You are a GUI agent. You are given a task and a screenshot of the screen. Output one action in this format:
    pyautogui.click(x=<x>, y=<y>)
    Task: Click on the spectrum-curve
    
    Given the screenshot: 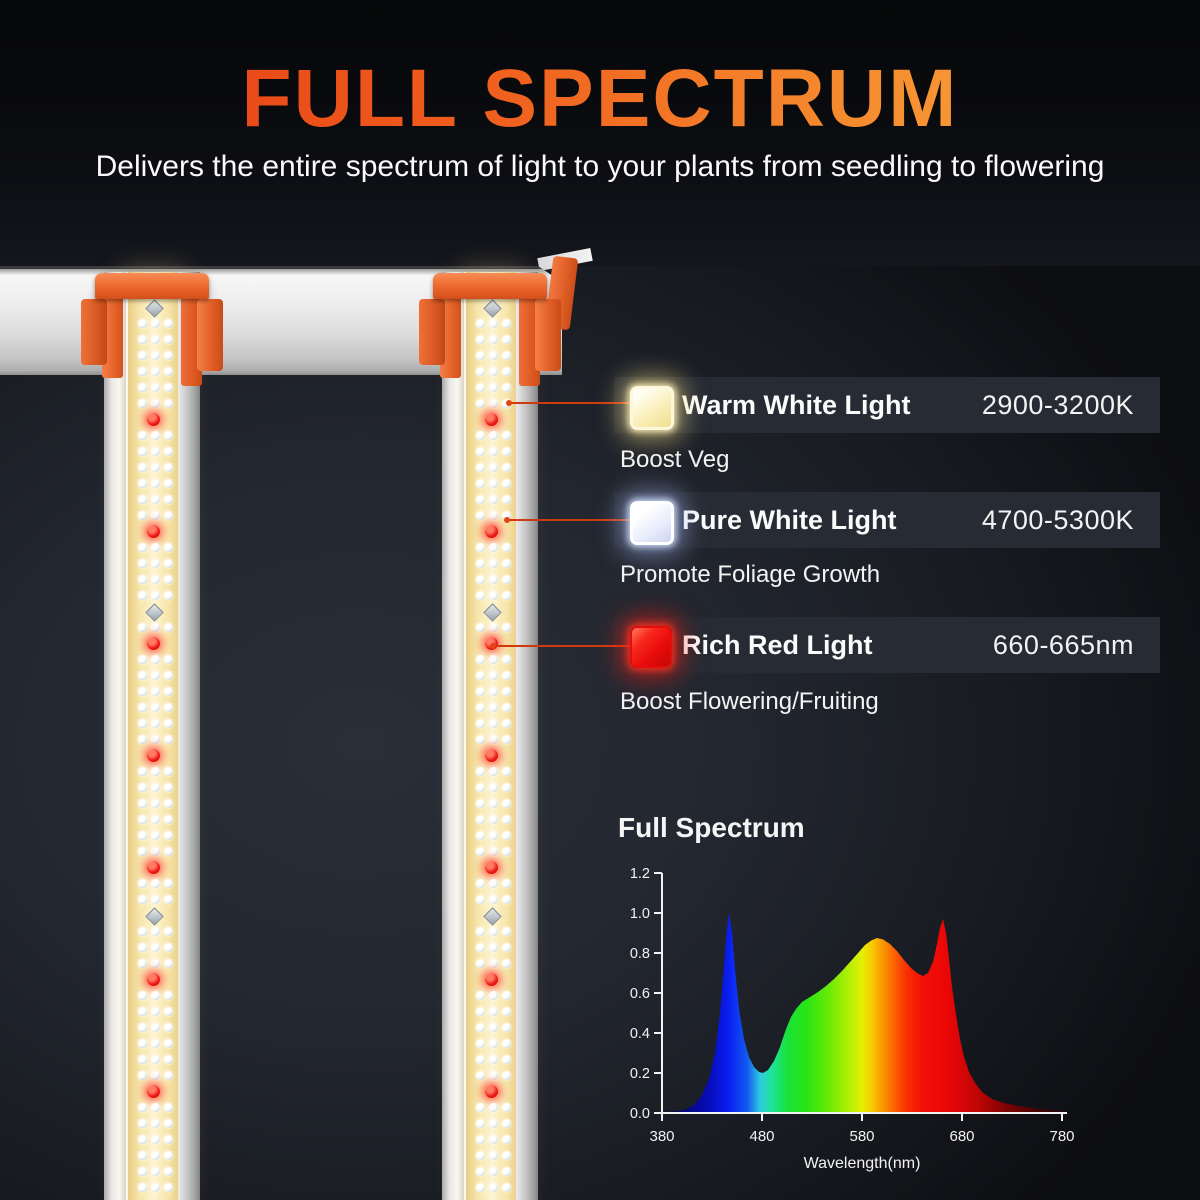 What is the action you would take?
    pyautogui.click(x=862, y=1013)
    